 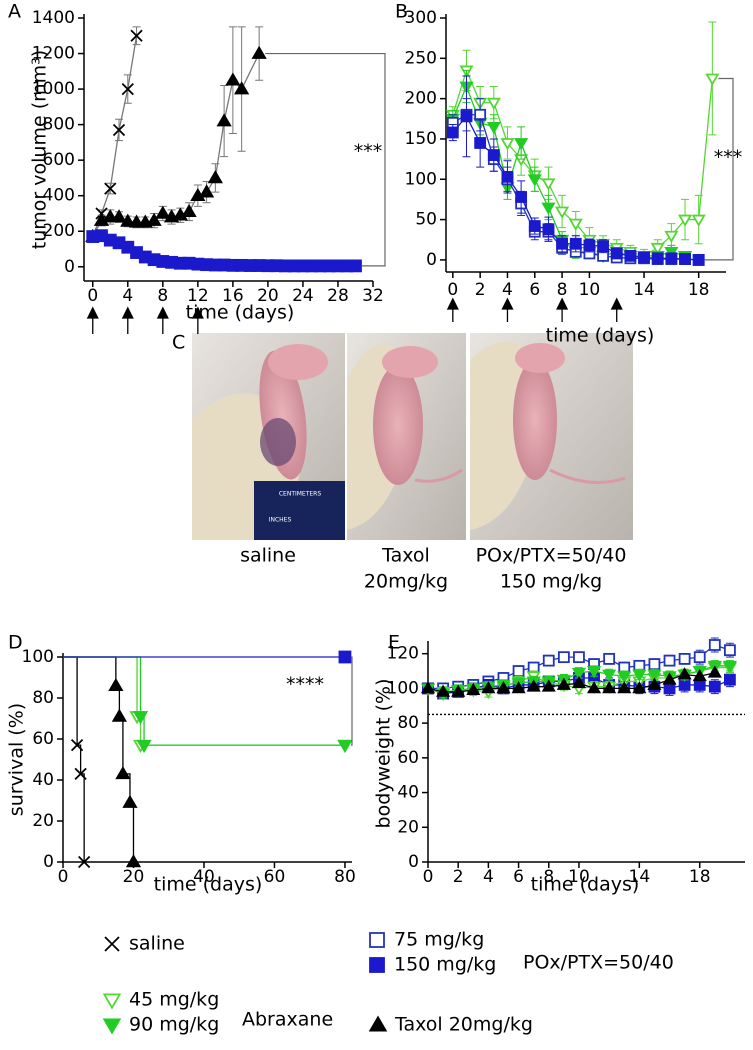 What do you see at coordinates (53, 18) in the screenshot?
I see `y-tick-label: 1400` at bounding box center [53, 18].